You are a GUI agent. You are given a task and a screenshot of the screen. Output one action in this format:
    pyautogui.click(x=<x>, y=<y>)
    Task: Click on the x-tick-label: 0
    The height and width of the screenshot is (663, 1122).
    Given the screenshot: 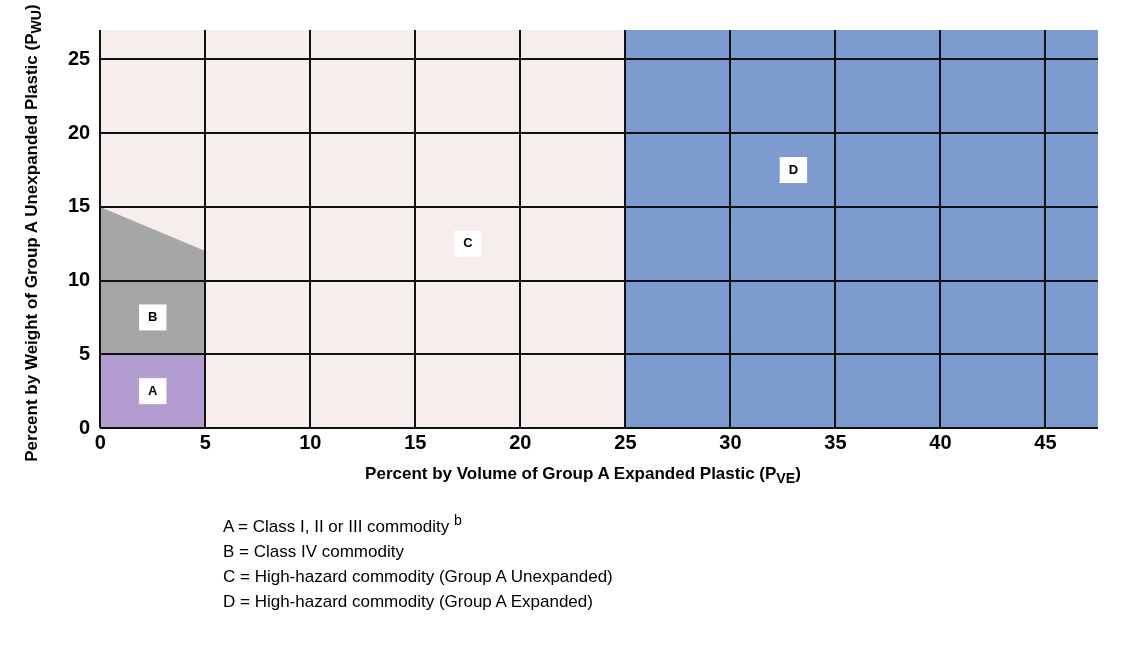 What is the action you would take?
    pyautogui.click(x=100, y=441)
    